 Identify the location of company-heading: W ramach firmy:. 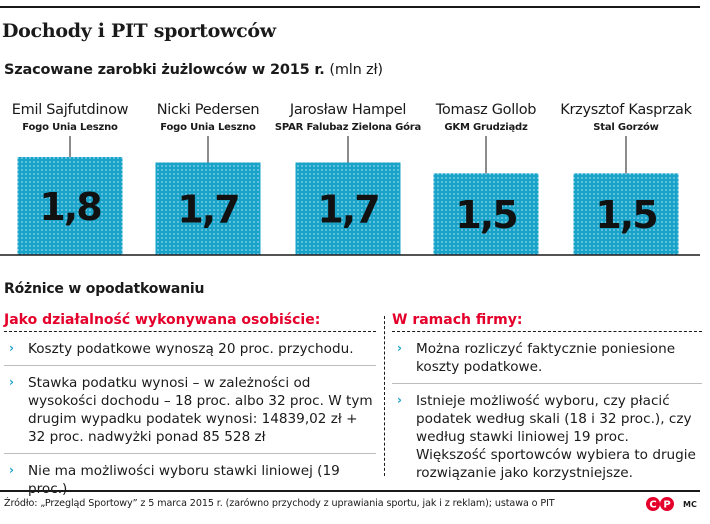
(547, 322).